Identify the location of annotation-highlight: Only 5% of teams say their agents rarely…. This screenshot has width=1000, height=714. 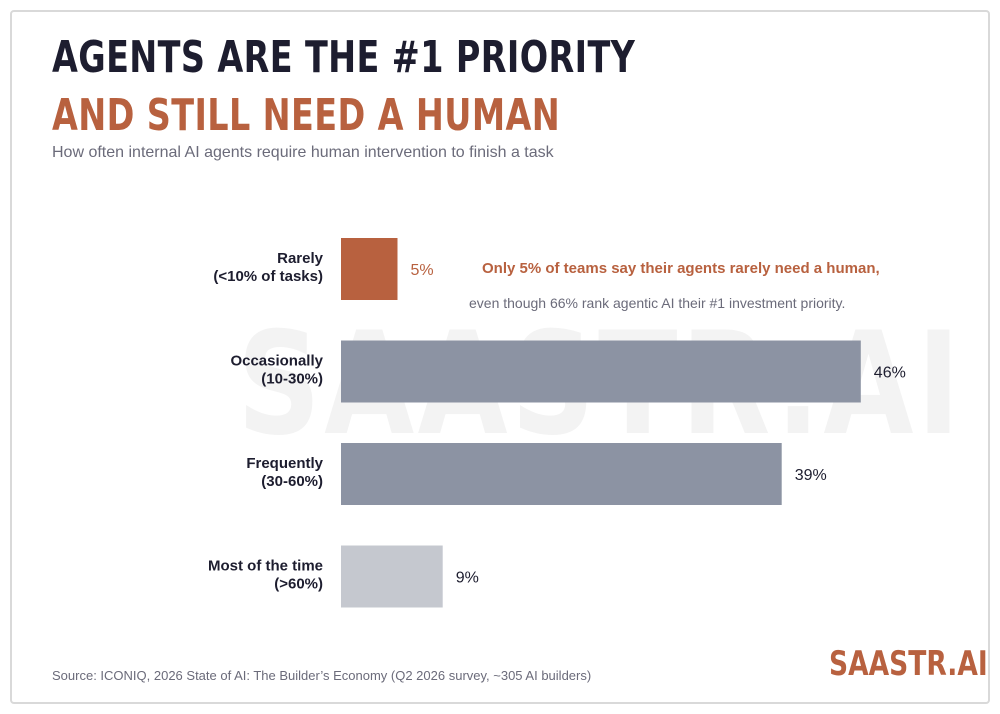
(681, 268).